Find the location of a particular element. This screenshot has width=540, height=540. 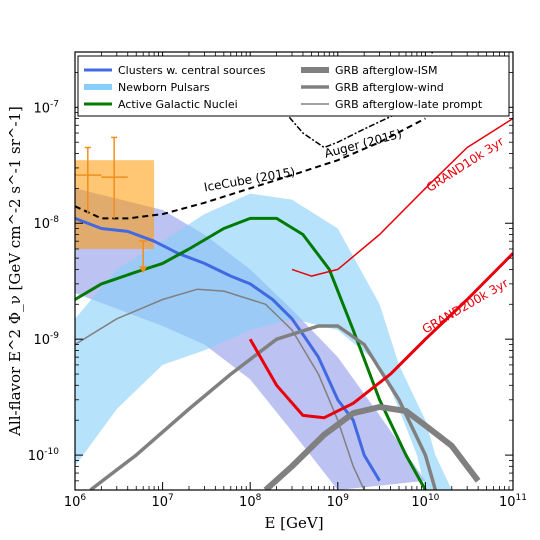

x-axis-label: E [GeV] is located at coordinates (293, 523).